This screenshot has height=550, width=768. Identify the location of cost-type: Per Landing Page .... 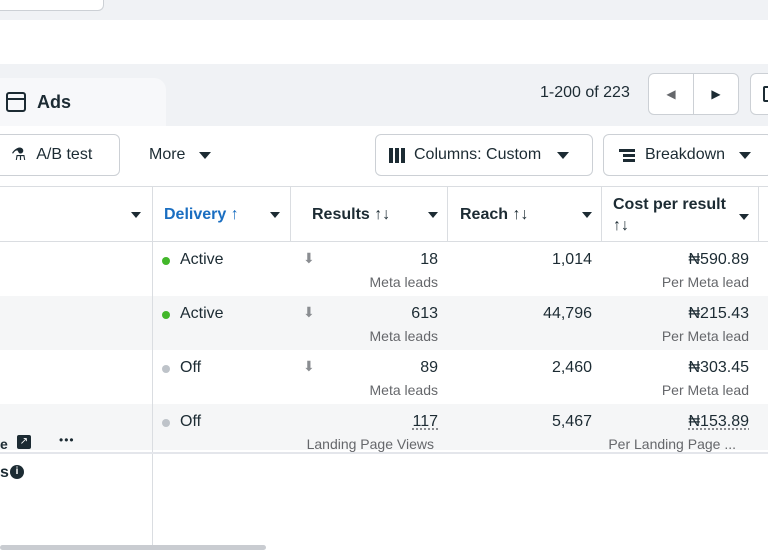
(672, 444).